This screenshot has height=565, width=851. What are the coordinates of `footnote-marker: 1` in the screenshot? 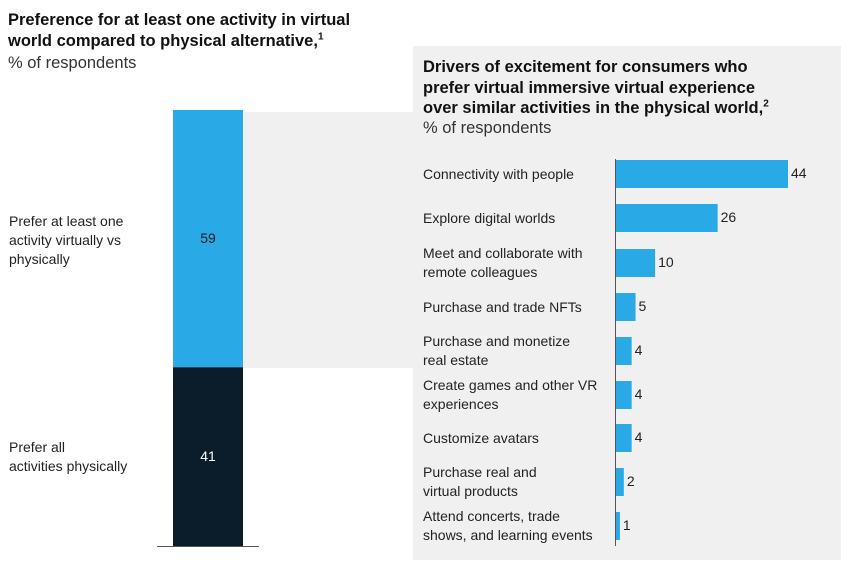 It's located at (320, 37).